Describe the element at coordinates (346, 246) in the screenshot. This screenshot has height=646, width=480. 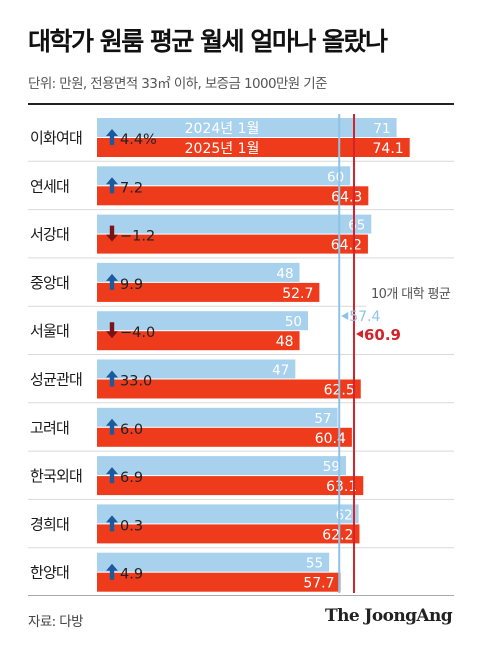
I see `value-label-2025: 64.2` at that location.